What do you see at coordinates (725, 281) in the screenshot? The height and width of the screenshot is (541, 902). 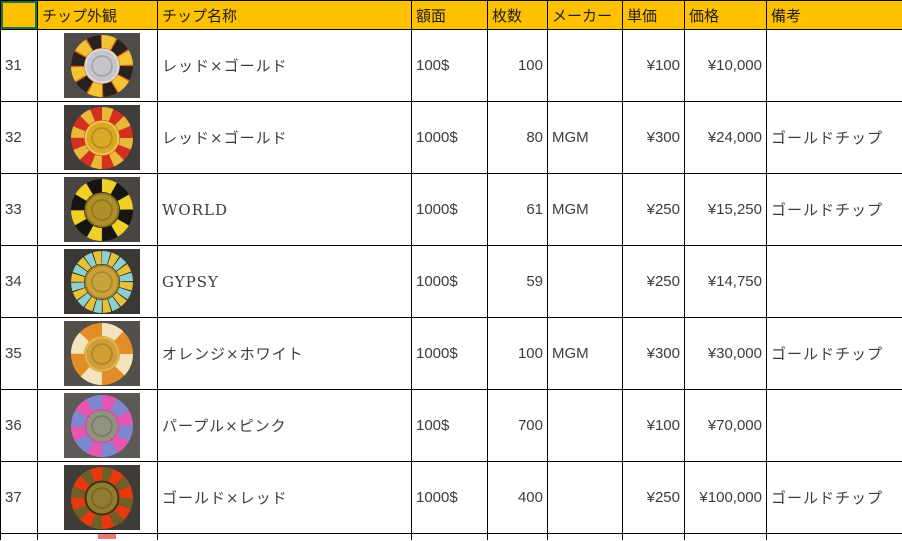 I see `cell-price: ¥14,750` at bounding box center [725, 281].